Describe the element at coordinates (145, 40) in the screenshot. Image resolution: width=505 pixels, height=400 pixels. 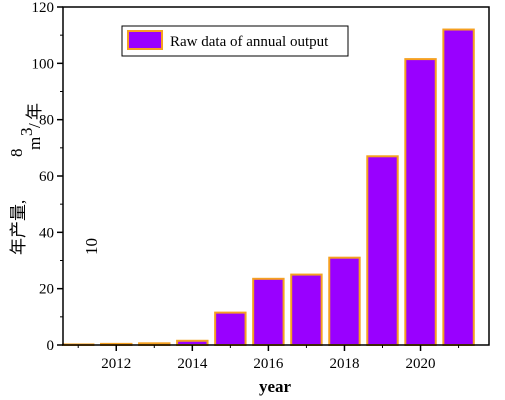
I see `legend-swatch` at that location.